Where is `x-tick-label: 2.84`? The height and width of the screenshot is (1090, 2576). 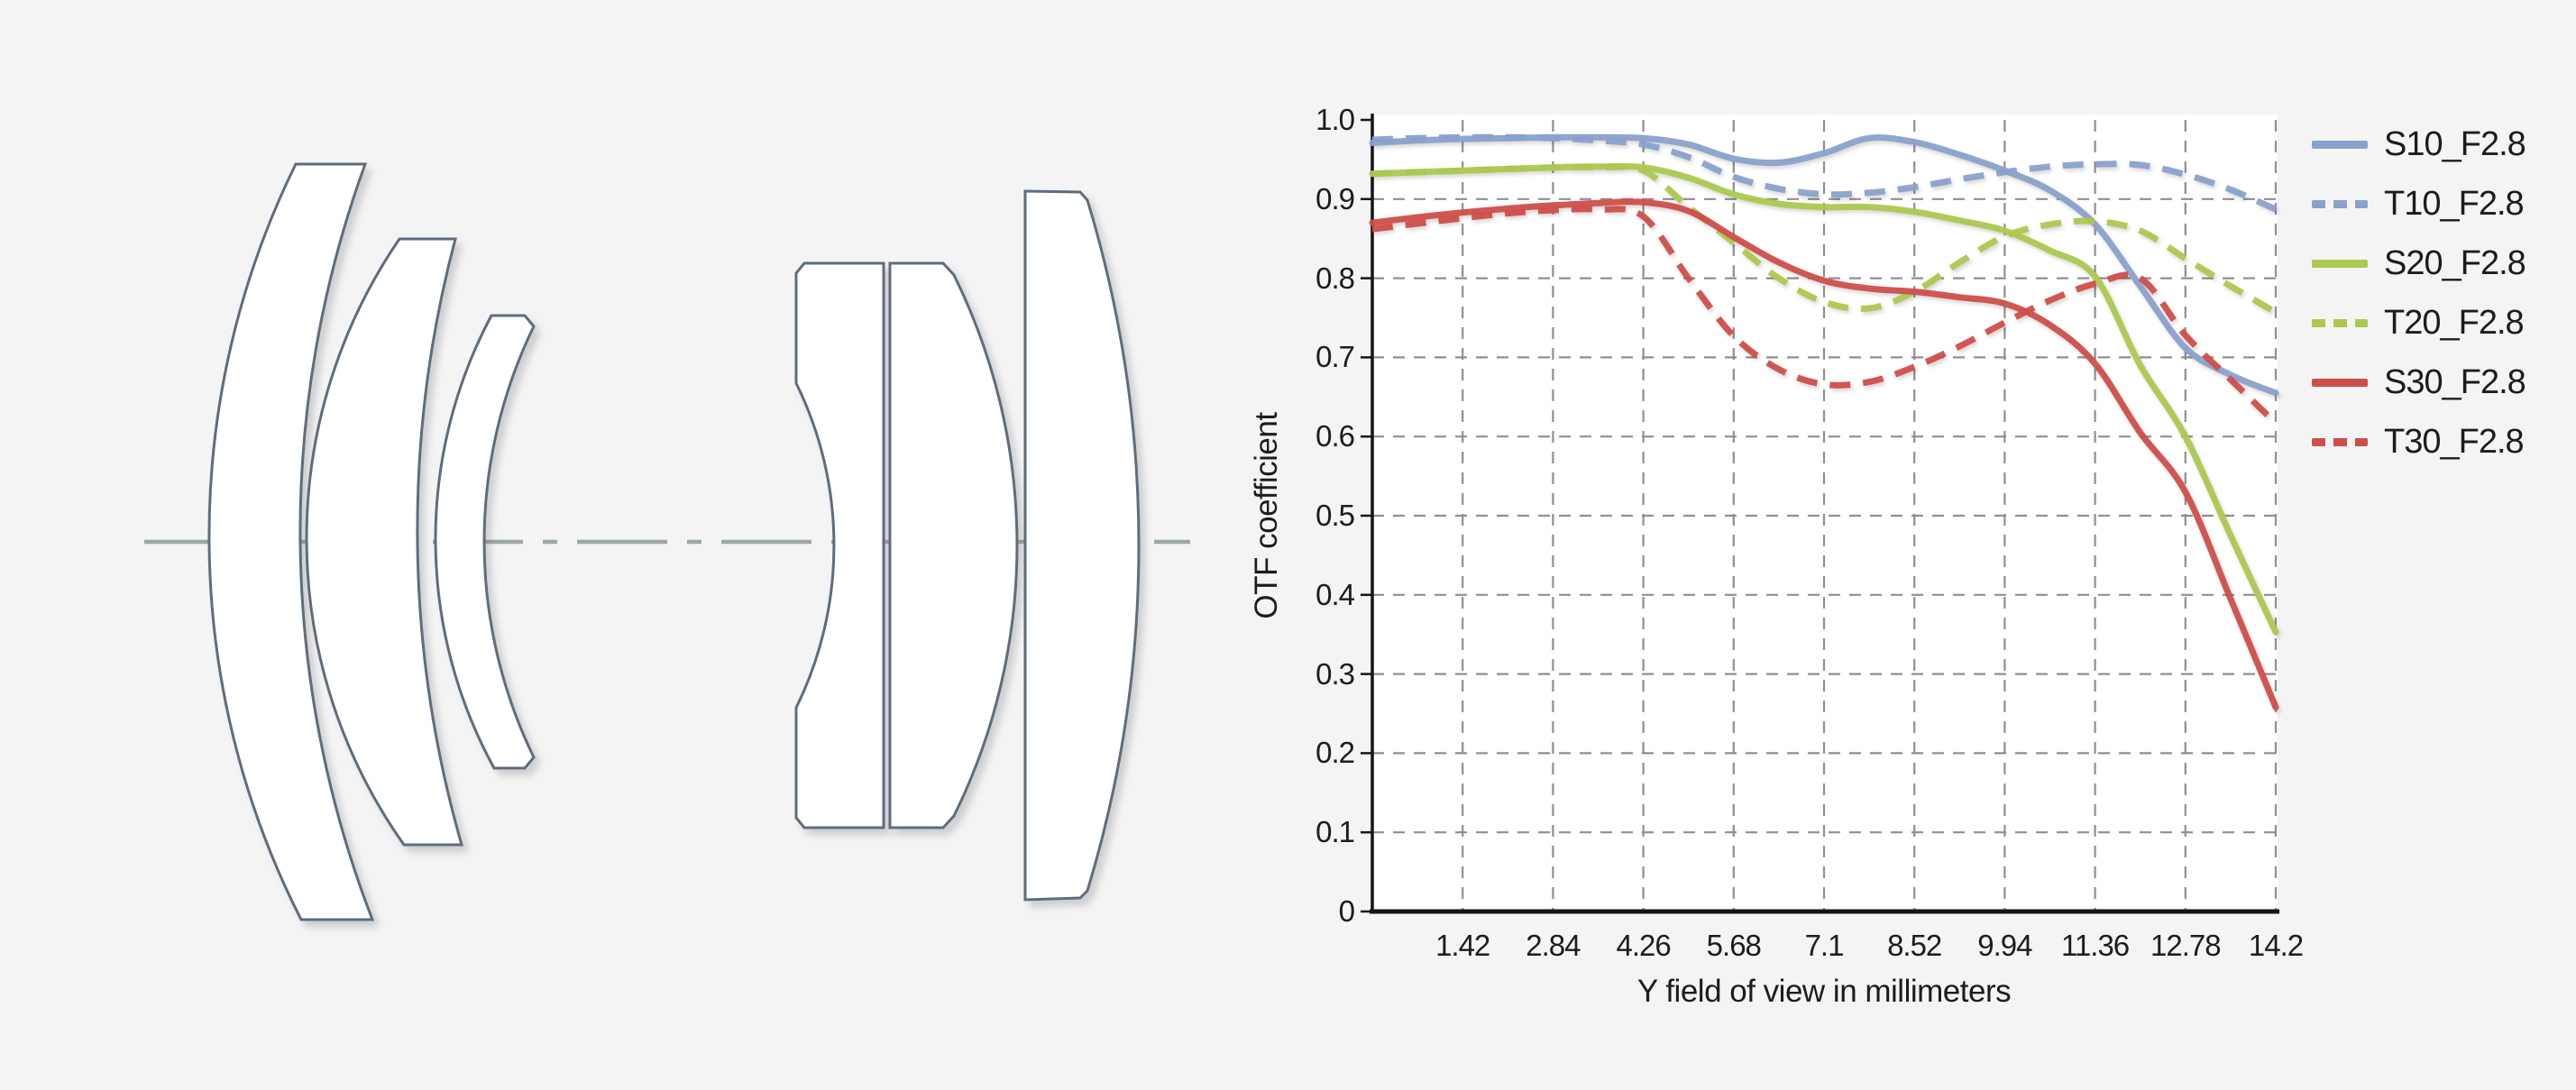
x-tick-label: 2.84 is located at coordinates (1553, 945).